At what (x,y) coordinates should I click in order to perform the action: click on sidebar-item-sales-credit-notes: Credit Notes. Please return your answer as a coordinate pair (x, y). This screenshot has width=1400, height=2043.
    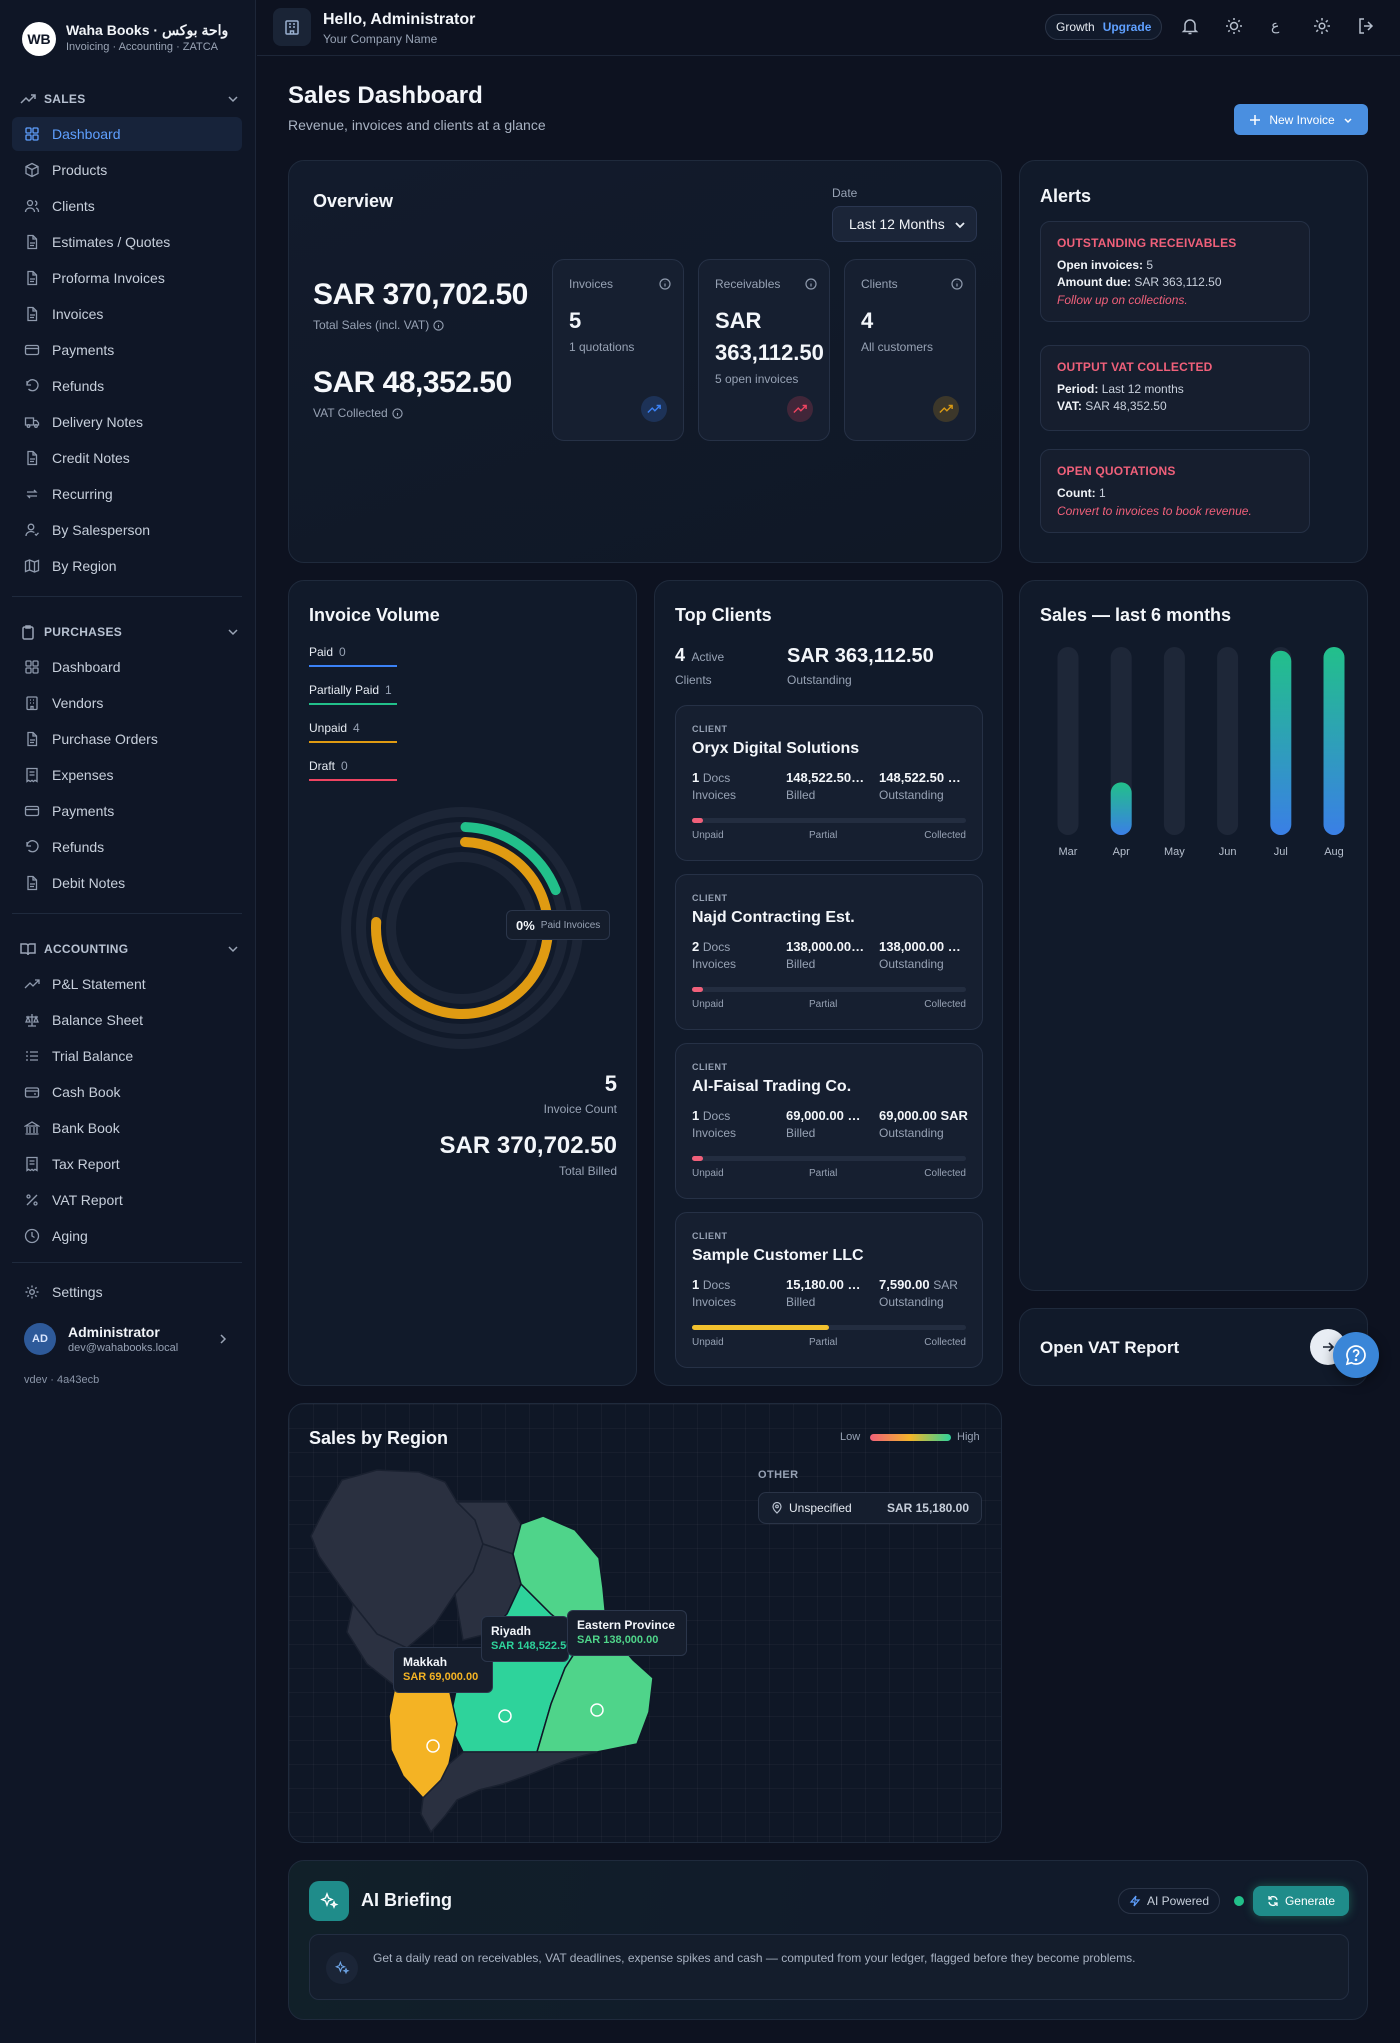
    Looking at the image, I should click on (127, 458).